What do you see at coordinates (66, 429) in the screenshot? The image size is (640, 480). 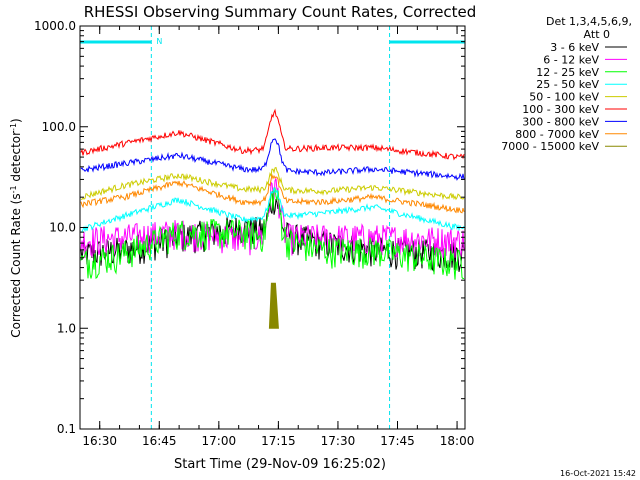 I see `y-tick-label: 0.1` at bounding box center [66, 429].